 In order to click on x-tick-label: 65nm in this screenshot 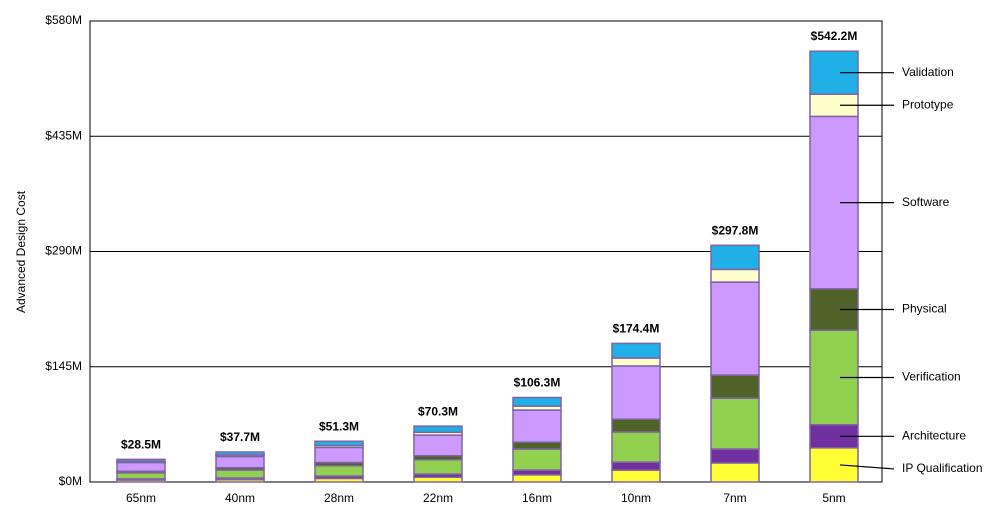, I will do `click(141, 498)`.